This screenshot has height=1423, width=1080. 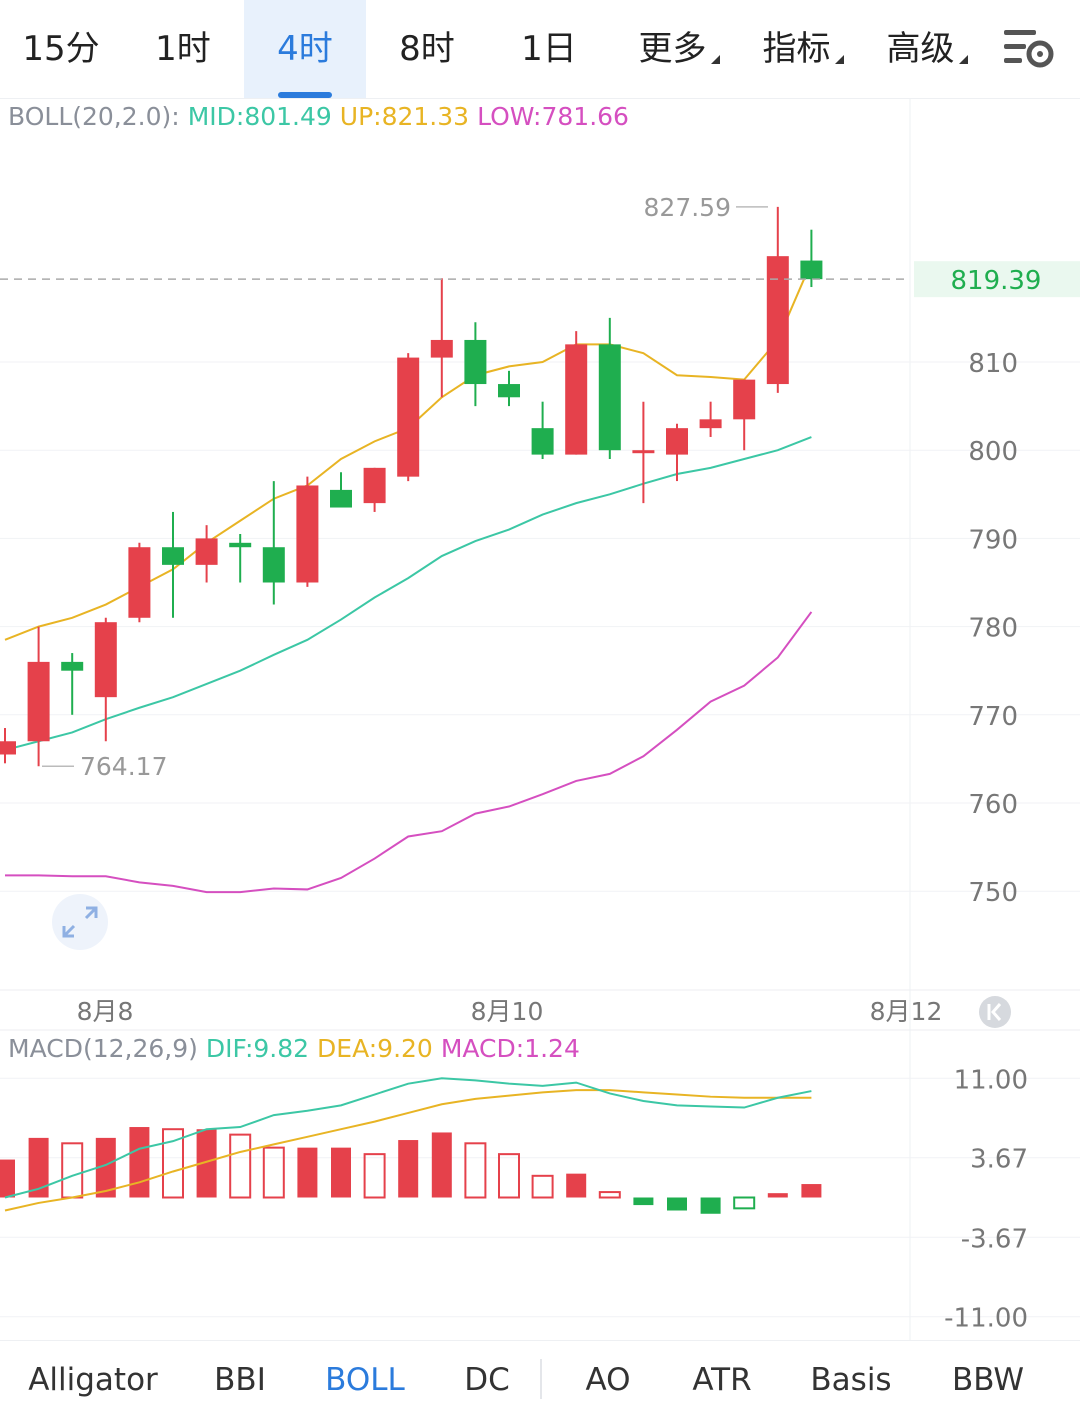 I want to click on tab-advanced-label: 高级, so click(x=920, y=49).